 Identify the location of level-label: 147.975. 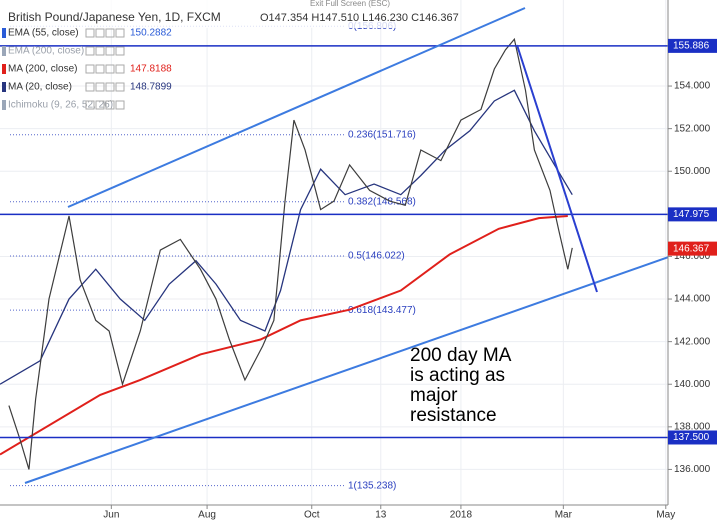
(691, 214).